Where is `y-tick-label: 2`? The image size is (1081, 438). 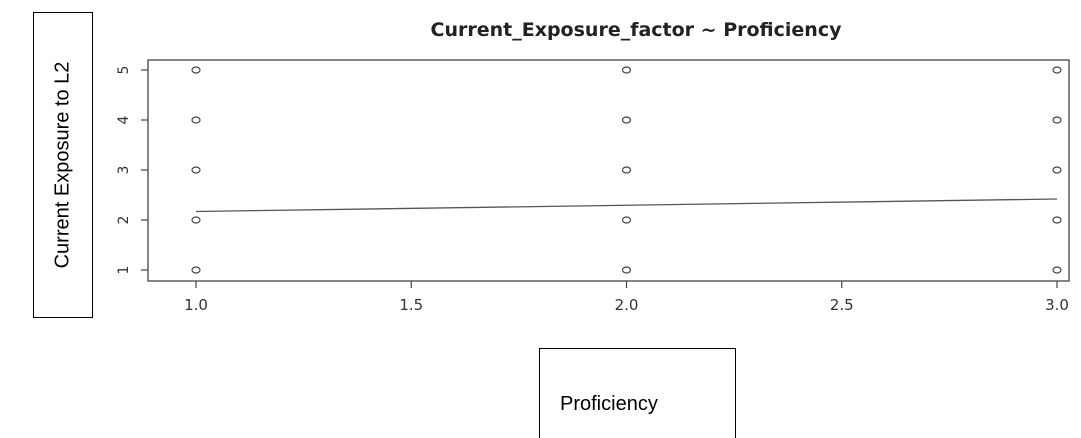
y-tick-label: 2 is located at coordinates (124, 220).